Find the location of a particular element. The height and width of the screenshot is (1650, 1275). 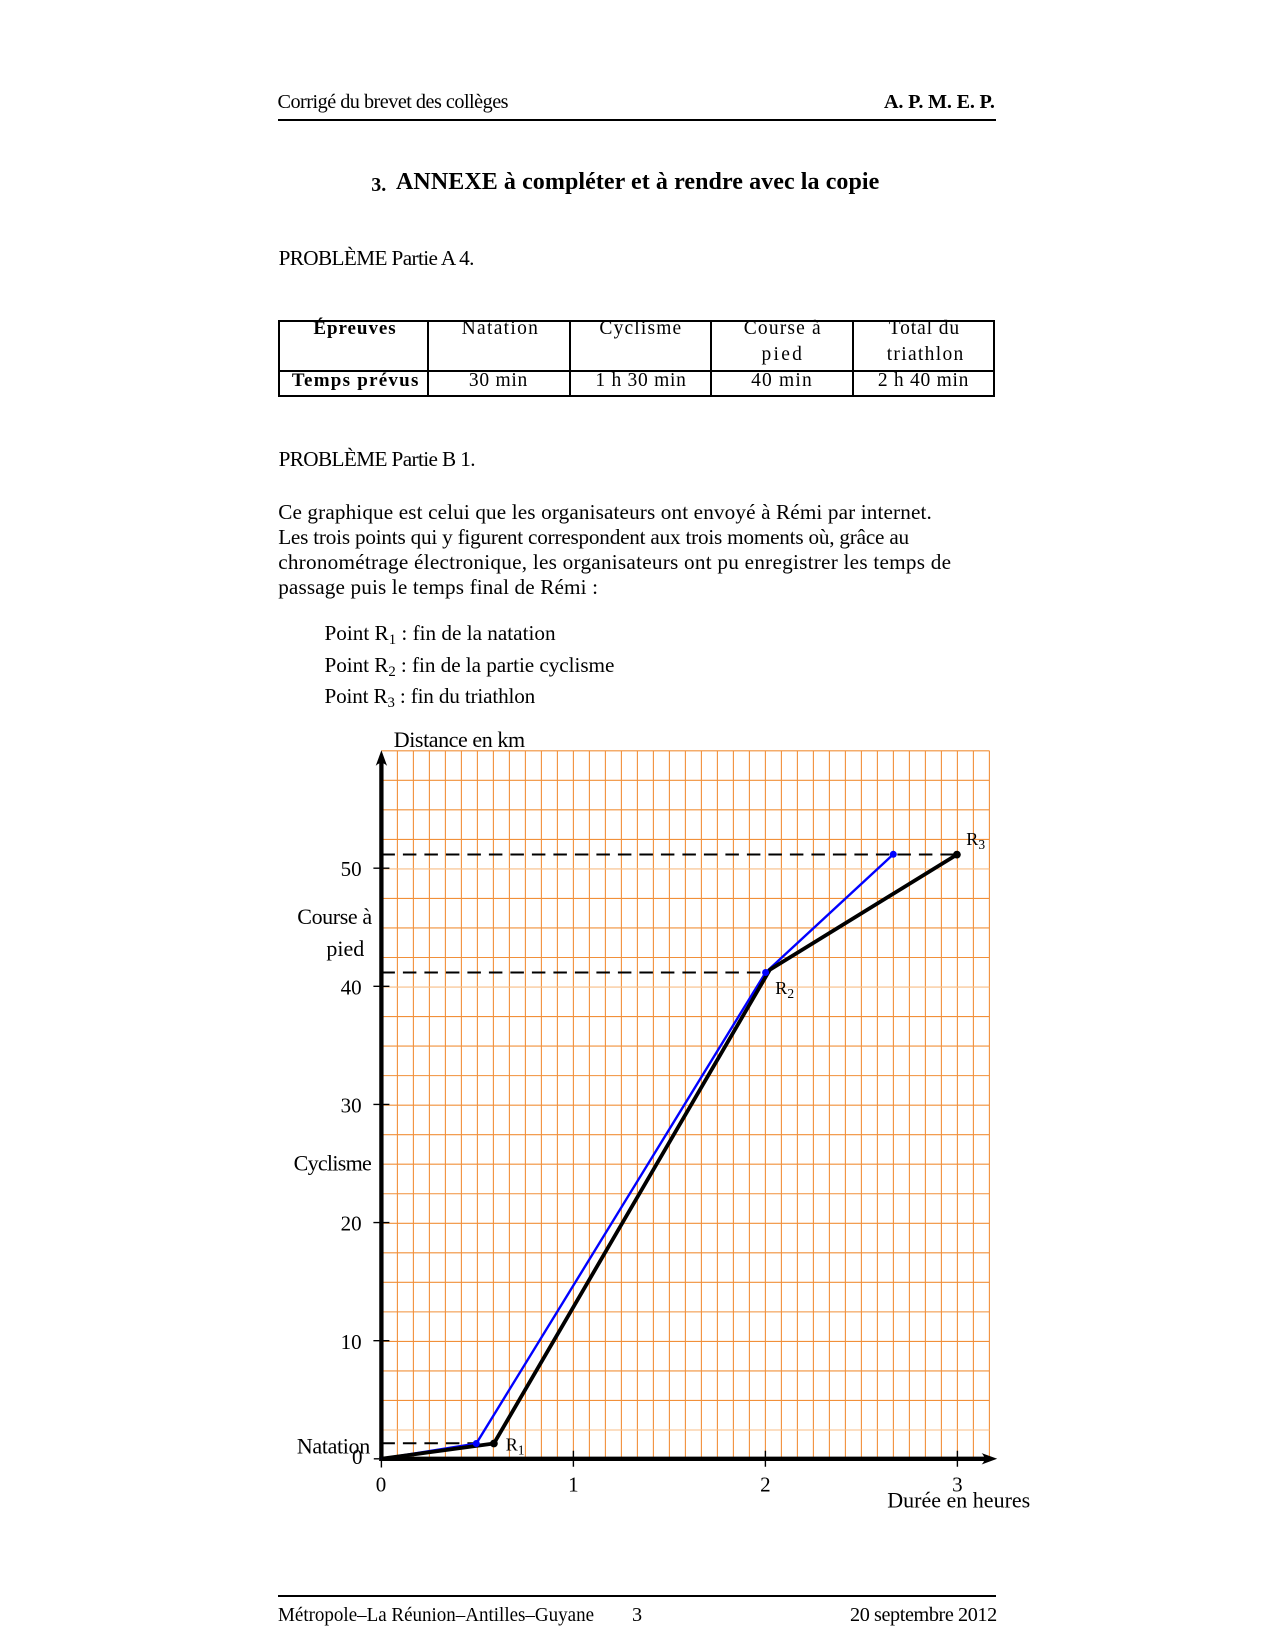

svg-text: pied is located at coordinates (345, 948).